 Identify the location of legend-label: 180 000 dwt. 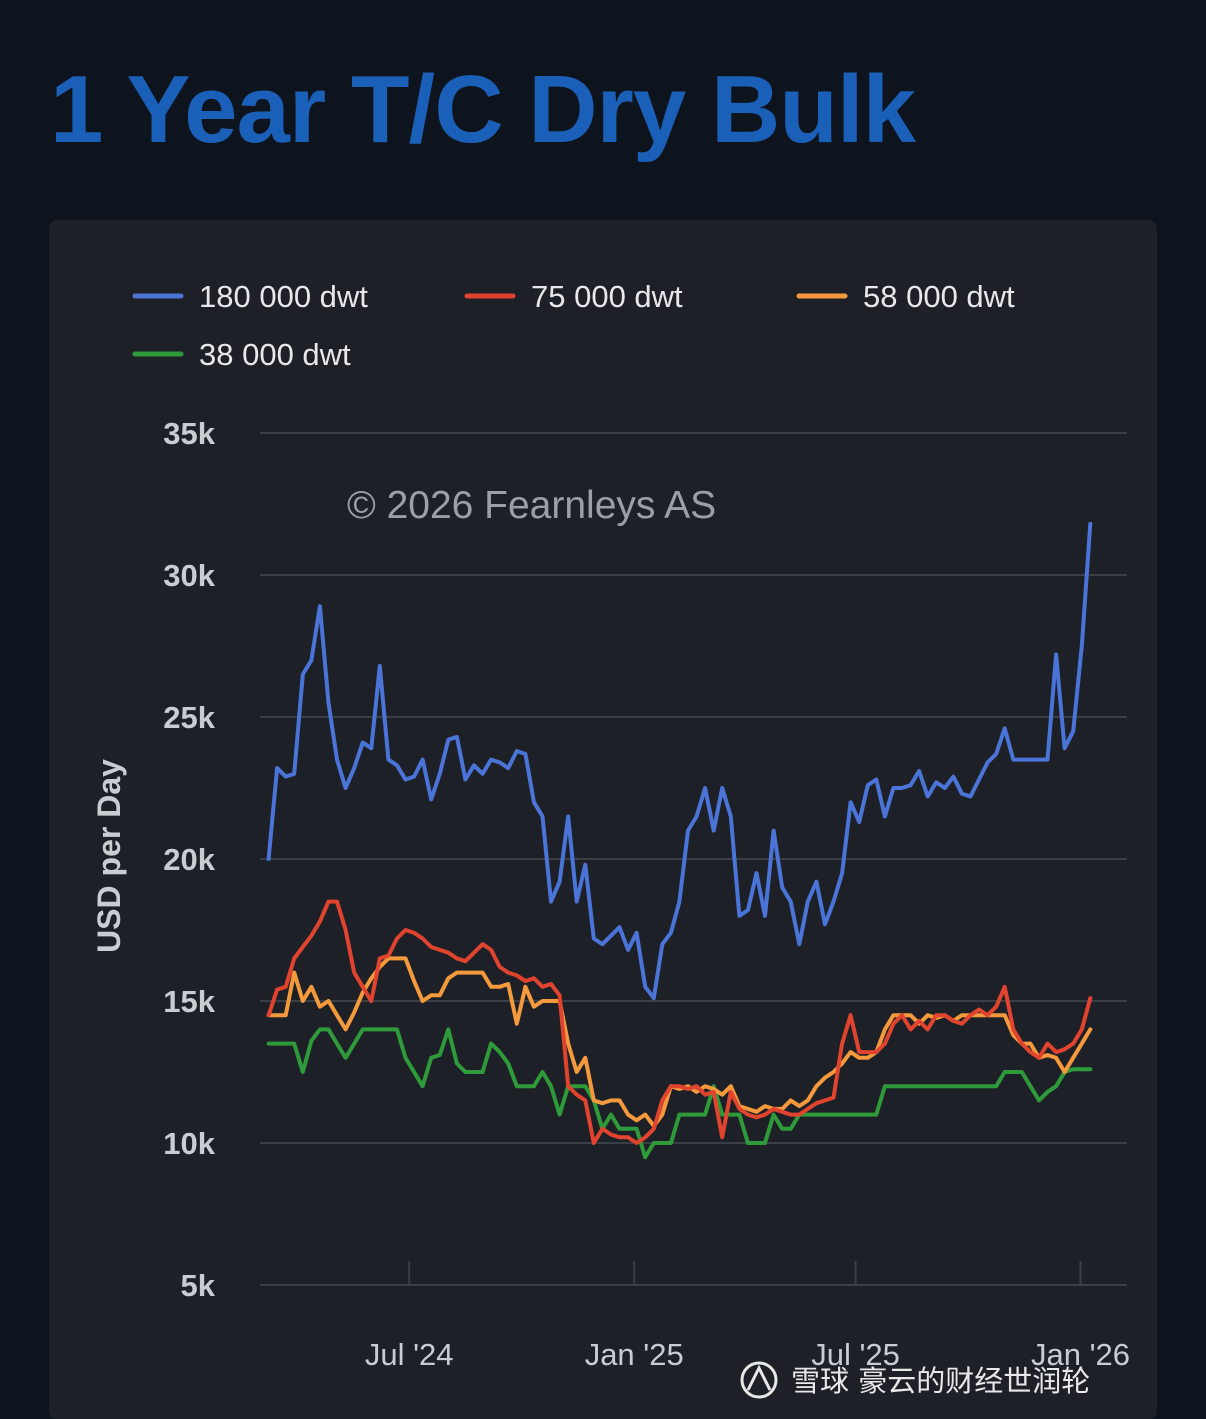
(283, 296).